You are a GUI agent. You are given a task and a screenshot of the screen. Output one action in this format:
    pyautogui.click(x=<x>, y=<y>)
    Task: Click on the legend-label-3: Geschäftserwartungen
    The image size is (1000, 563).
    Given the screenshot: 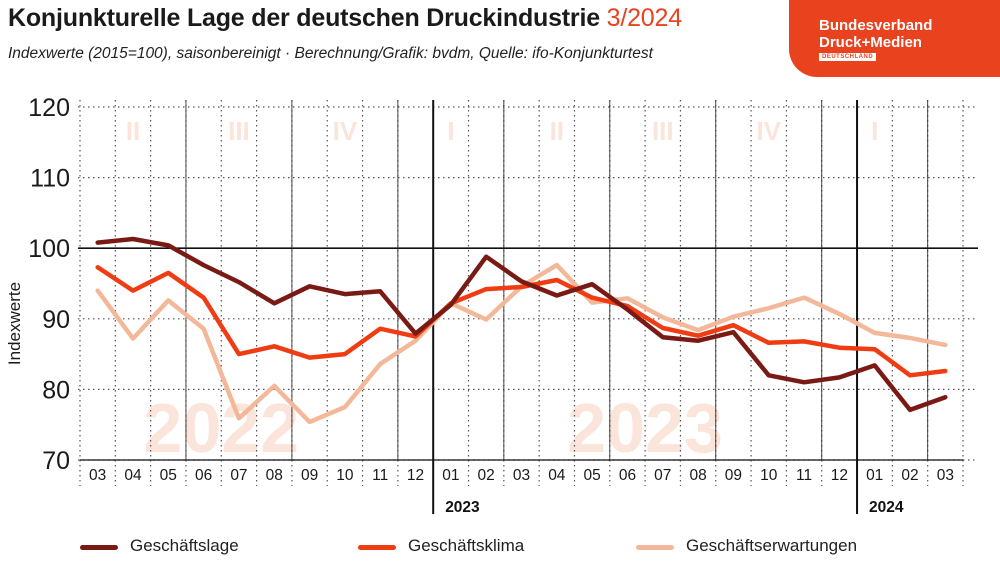 What is the action you would take?
    pyautogui.click(x=772, y=545)
    